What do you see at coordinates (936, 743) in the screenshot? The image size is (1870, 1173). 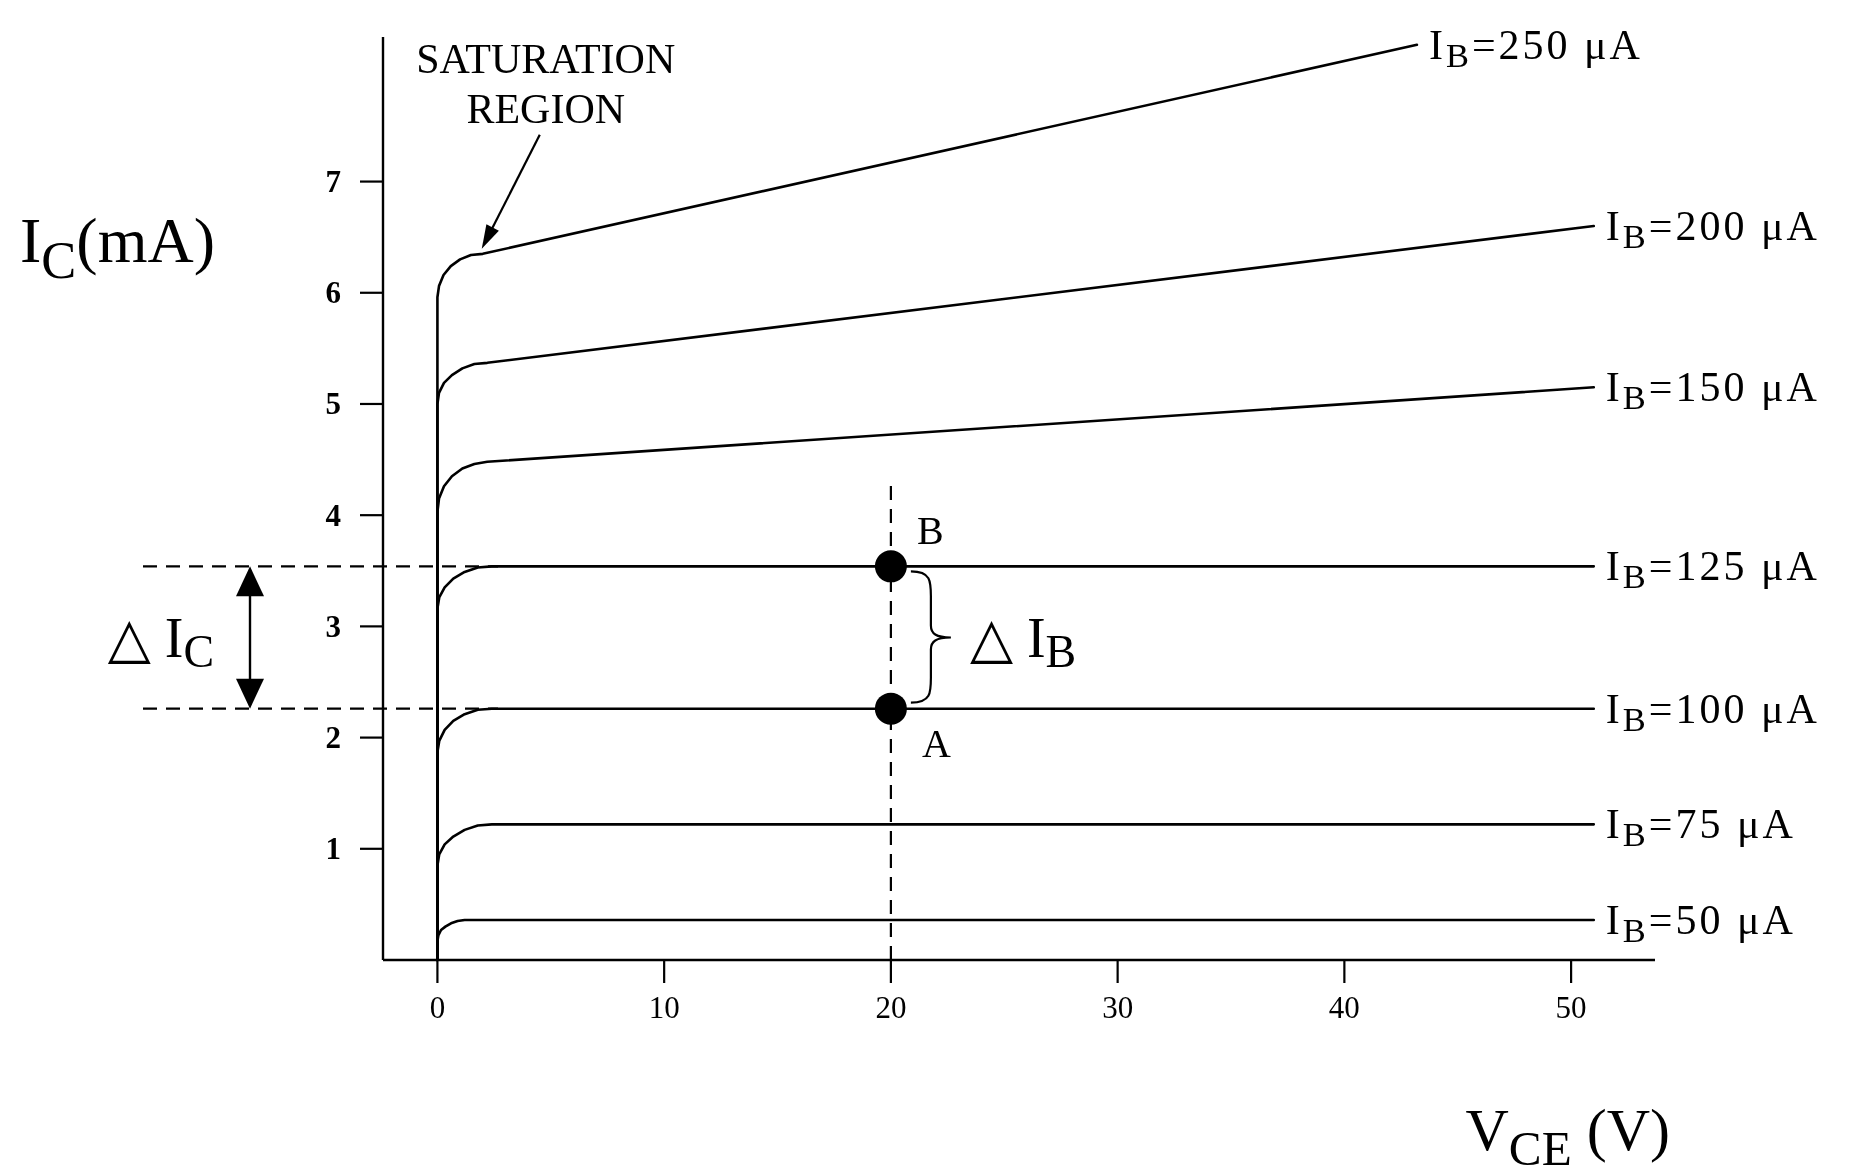 I see `series-label: A` at bounding box center [936, 743].